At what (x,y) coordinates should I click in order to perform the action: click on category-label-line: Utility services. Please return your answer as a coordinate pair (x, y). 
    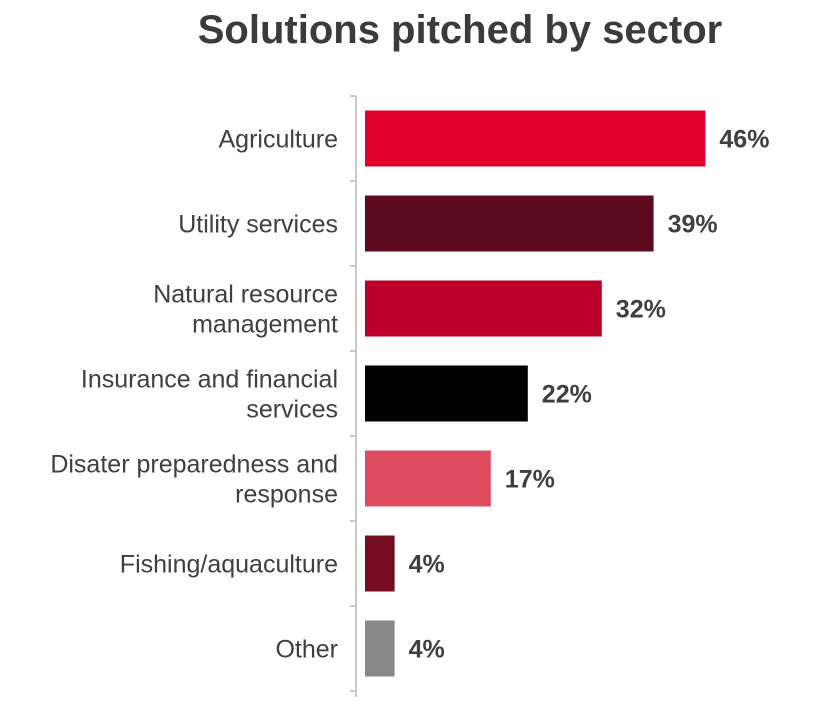
    Looking at the image, I should click on (258, 225).